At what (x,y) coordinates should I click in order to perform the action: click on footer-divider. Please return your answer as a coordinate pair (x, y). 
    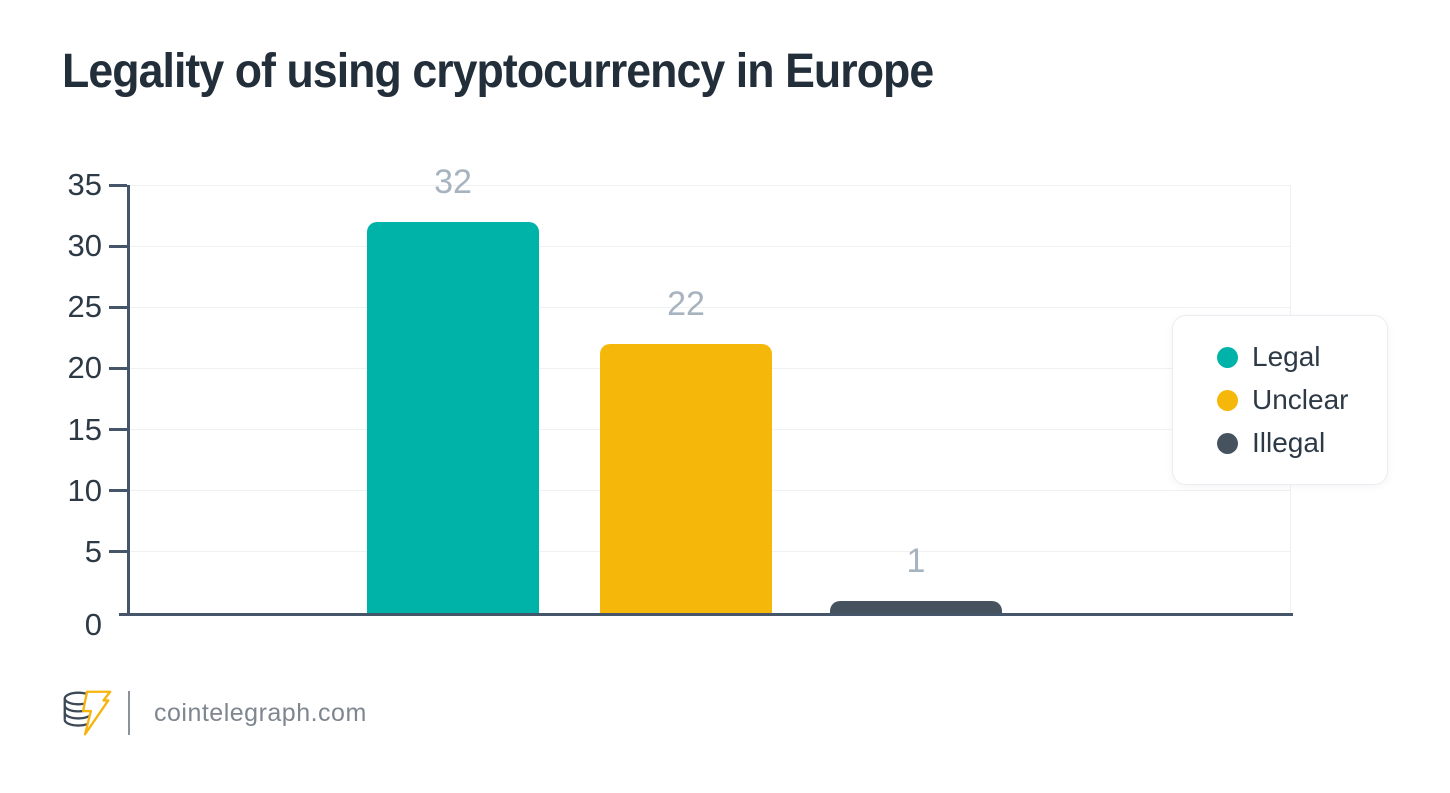
    Looking at the image, I should click on (129, 713).